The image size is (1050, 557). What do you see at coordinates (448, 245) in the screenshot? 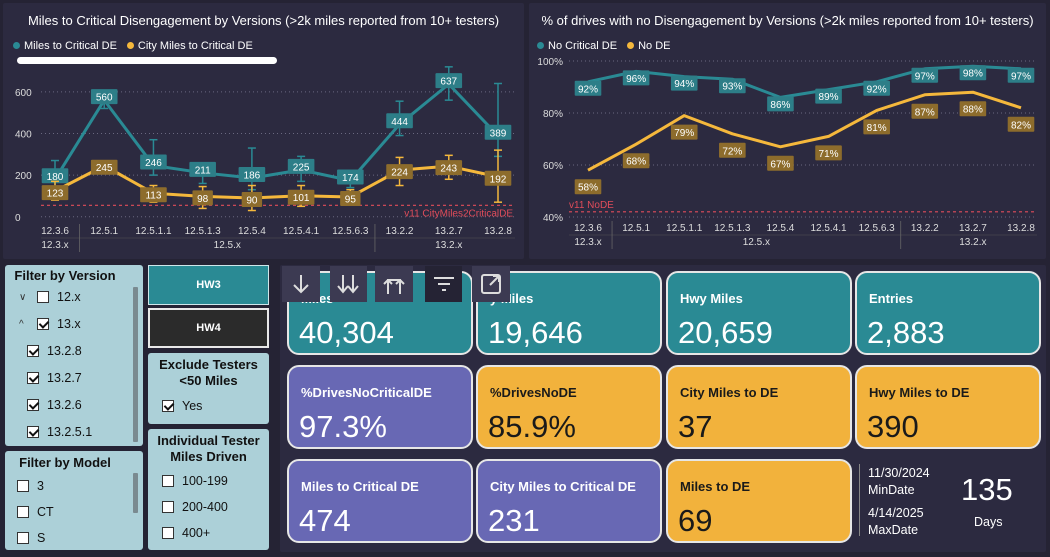
I see `x-group-label: 13.2.x` at bounding box center [448, 245].